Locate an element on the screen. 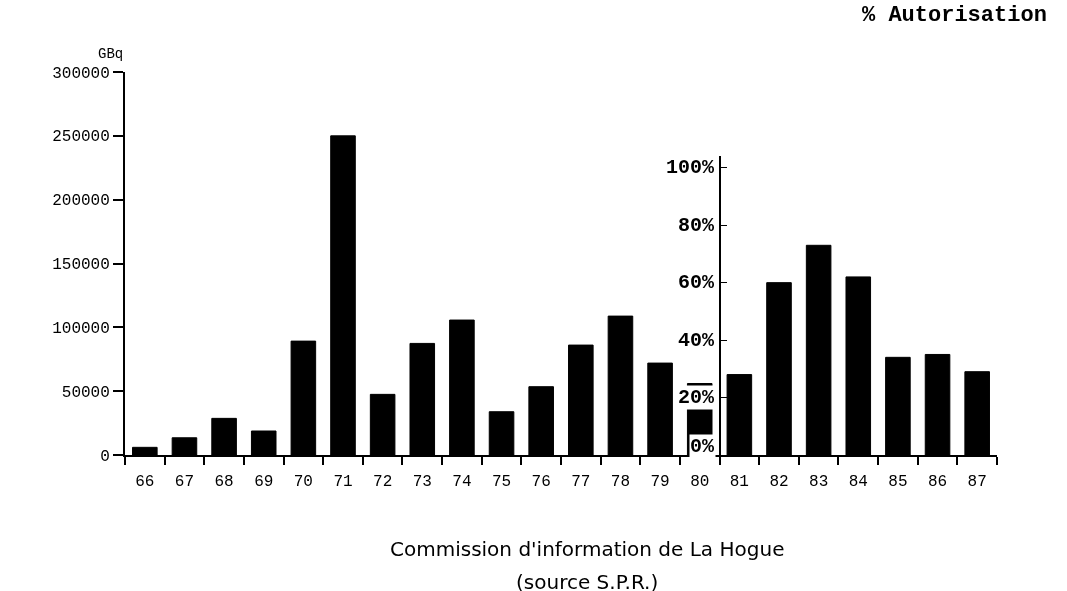 This screenshot has height=591, width=1067. y-tick-label: 0 is located at coordinates (105, 456).